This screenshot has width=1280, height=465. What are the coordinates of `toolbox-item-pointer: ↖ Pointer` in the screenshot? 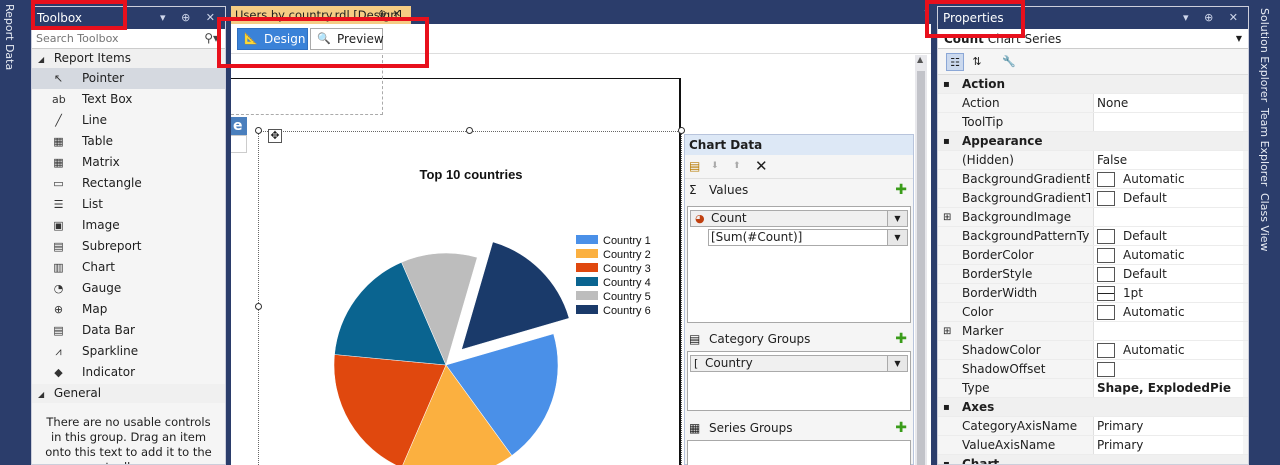 It's located at (128, 78).